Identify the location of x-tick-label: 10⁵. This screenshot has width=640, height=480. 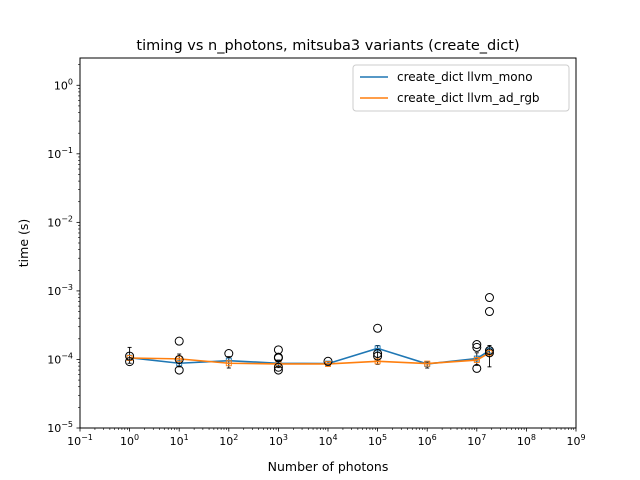
(377, 440).